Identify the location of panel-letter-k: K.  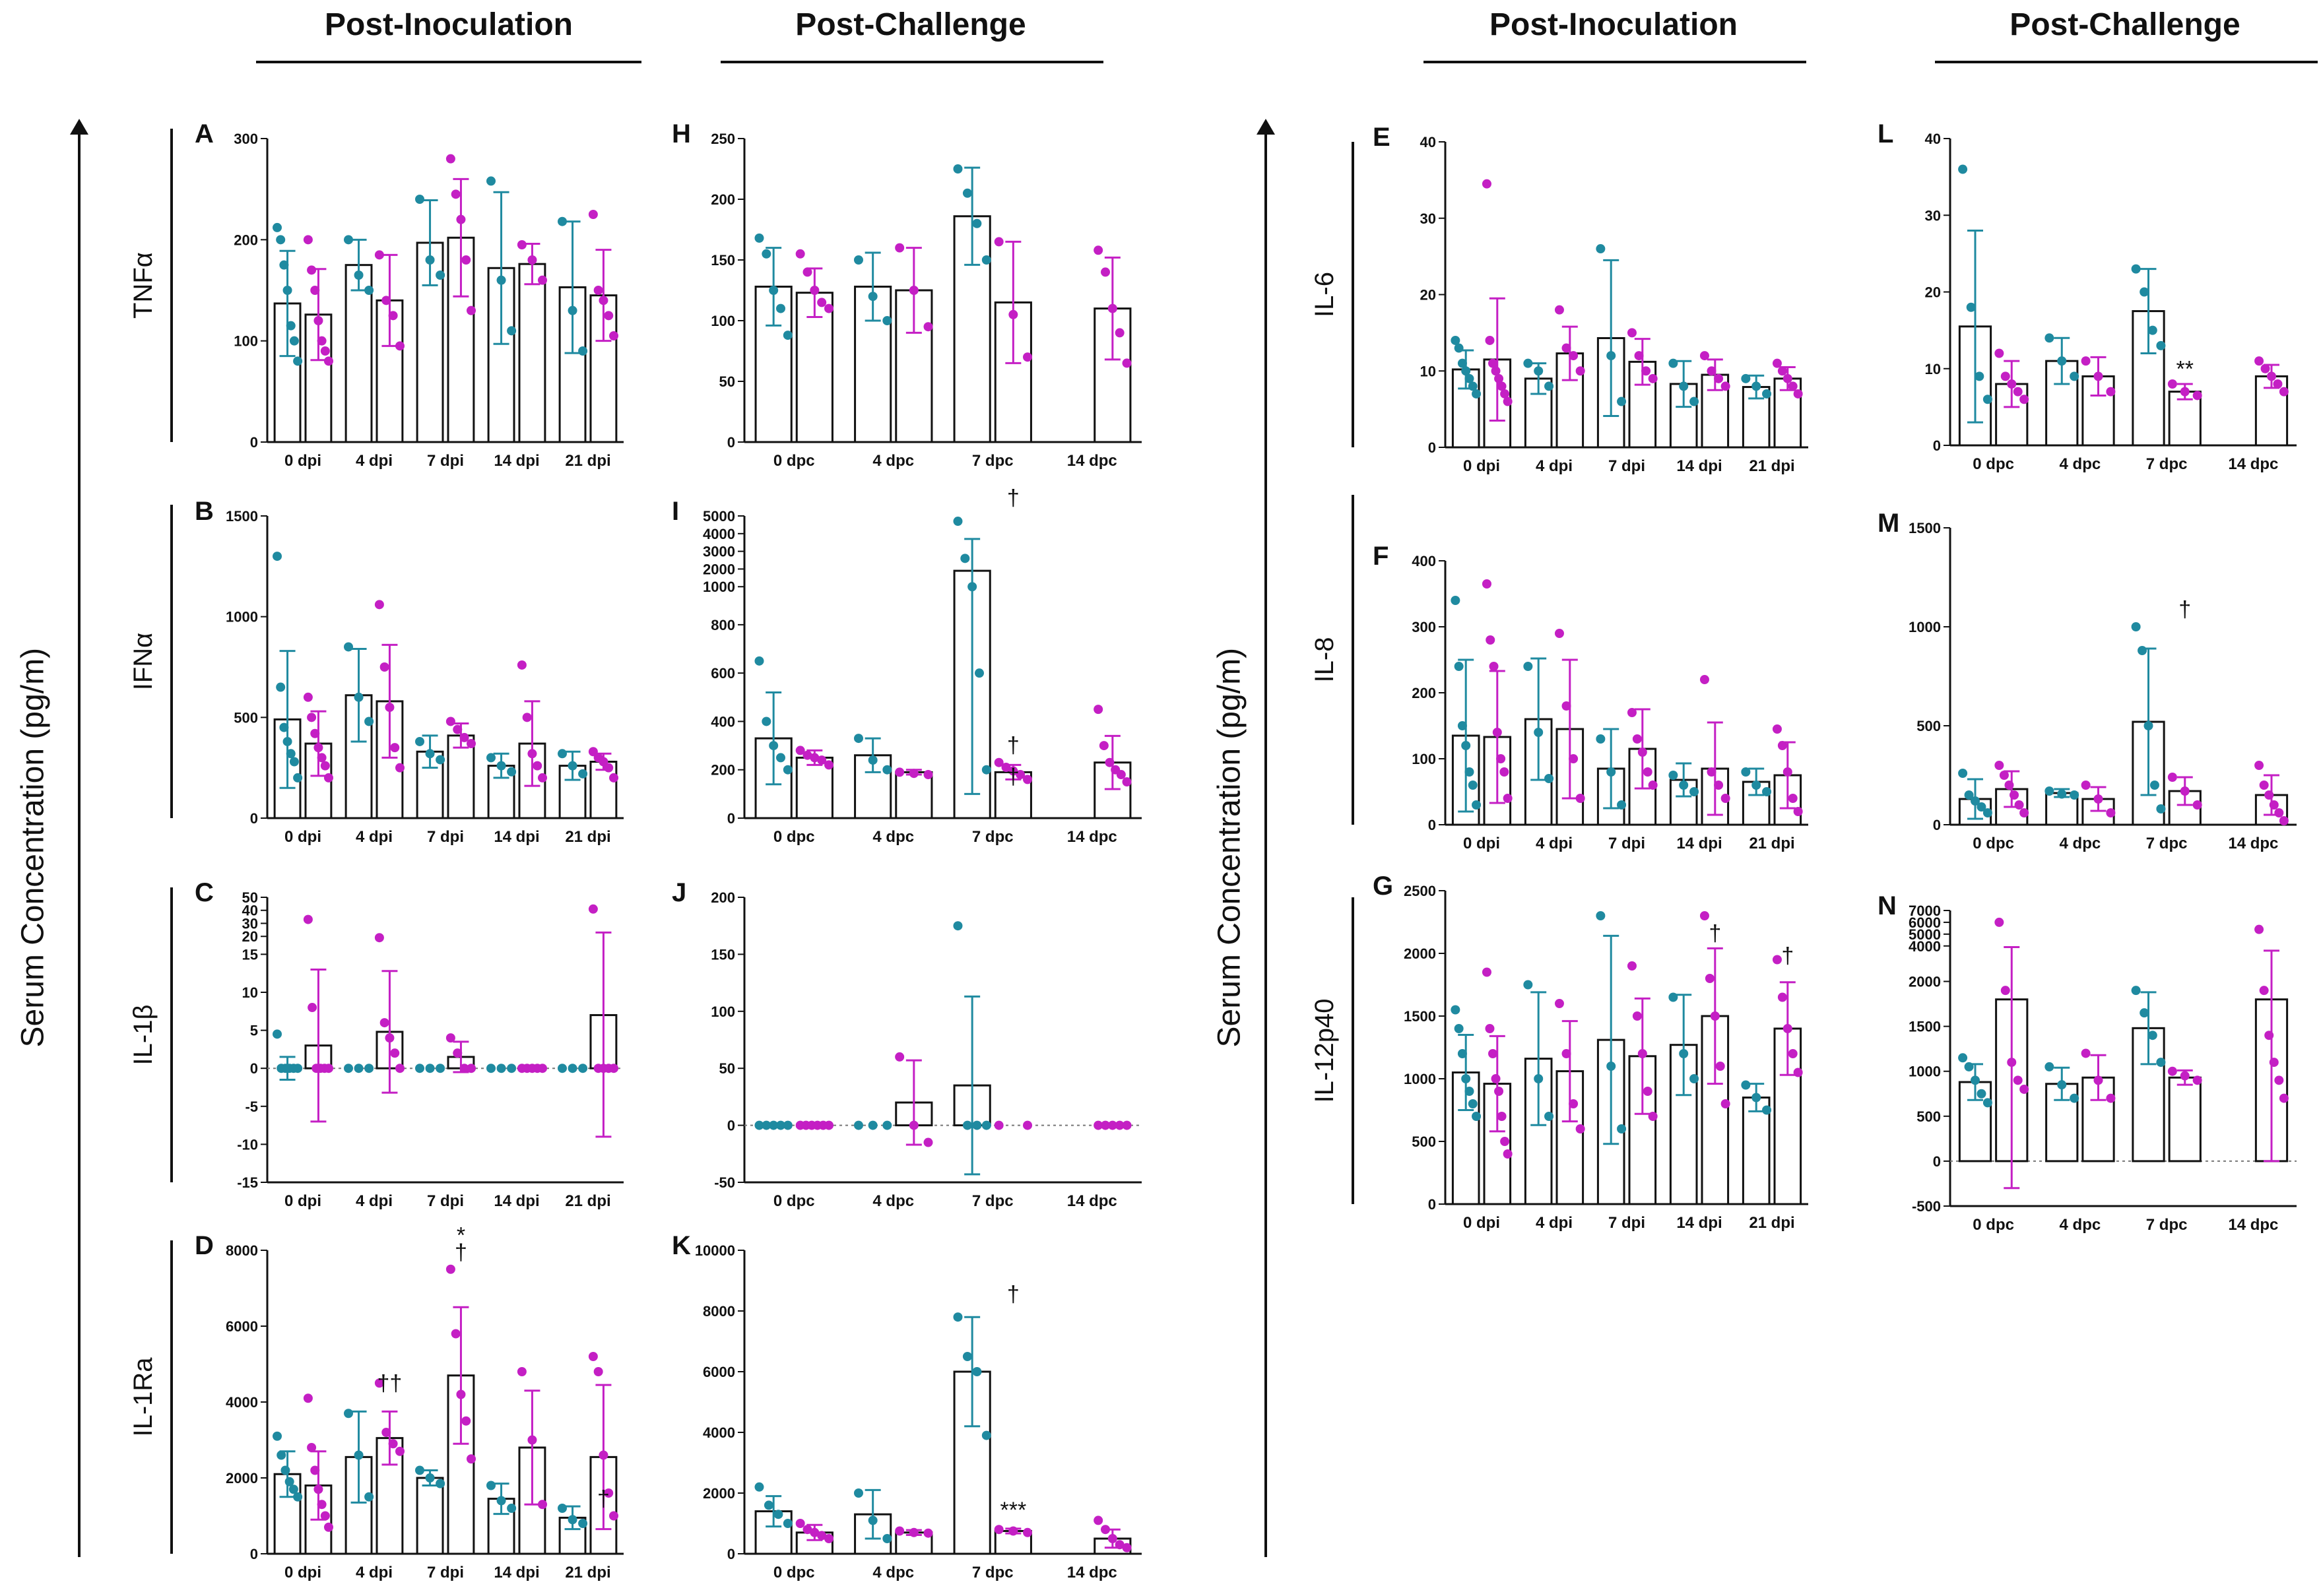
(681, 1245).